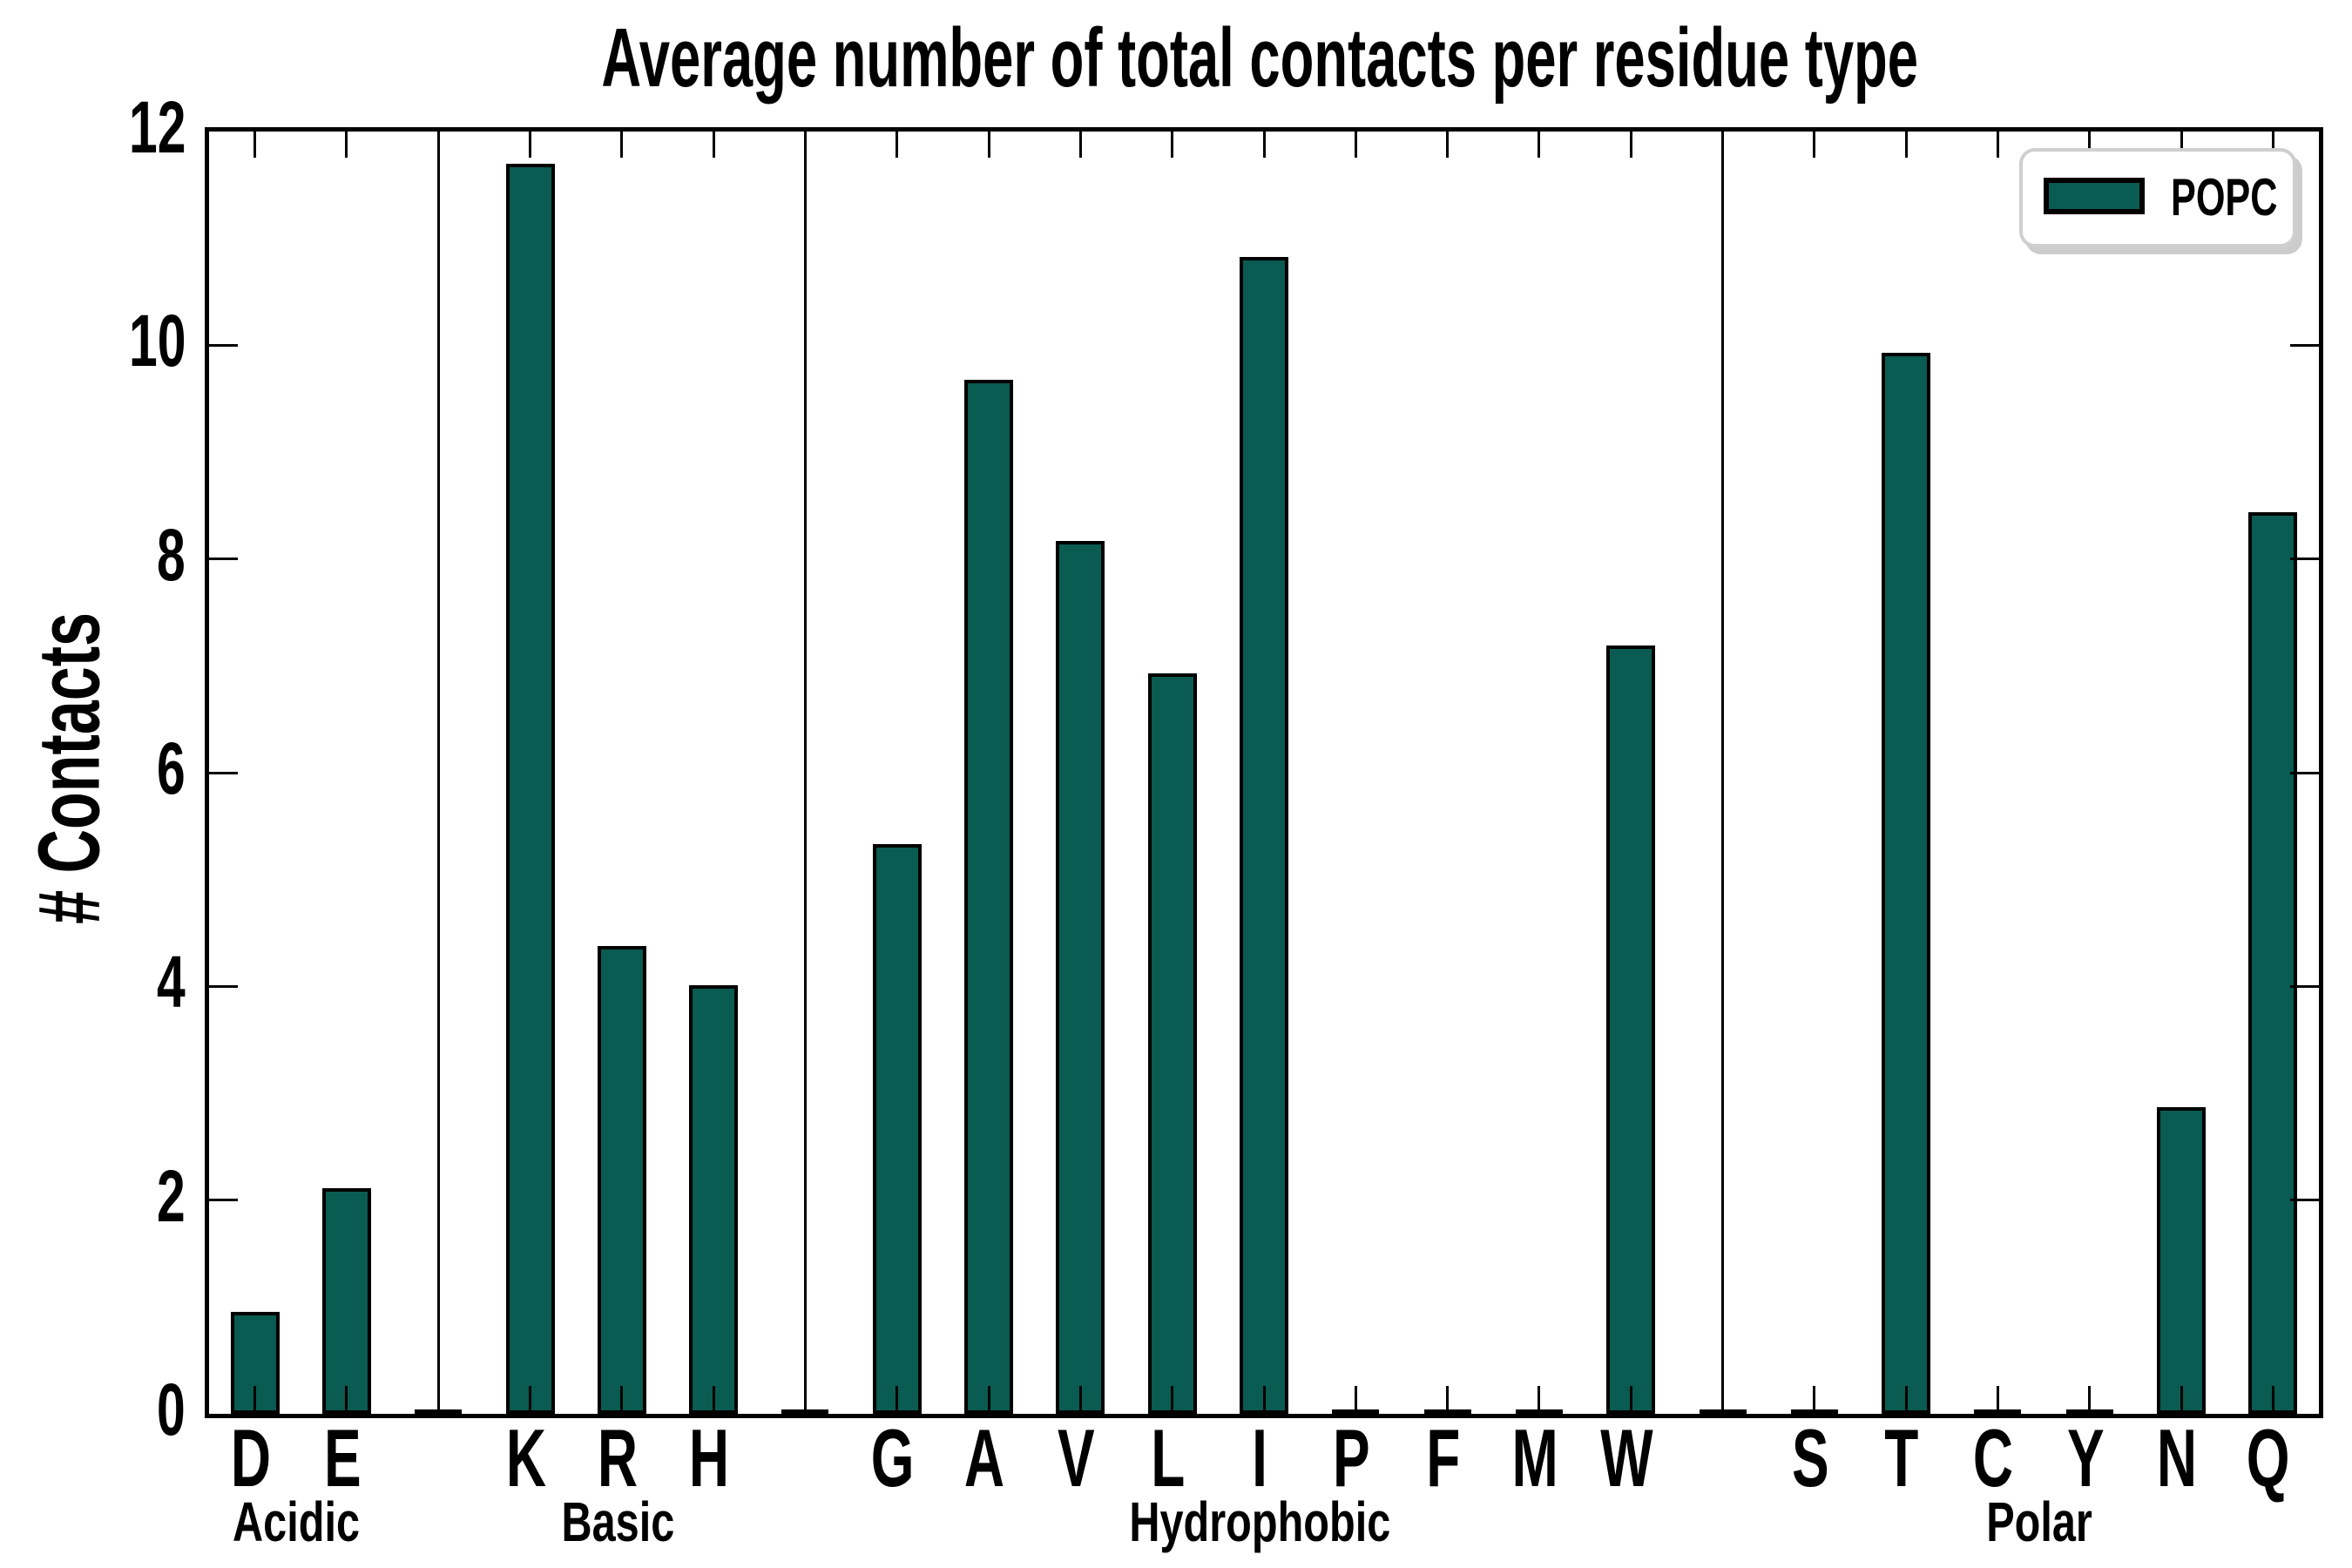 The height and width of the screenshot is (1568, 2352). I want to click on x-tick-label-text: L, so click(1168, 1458).